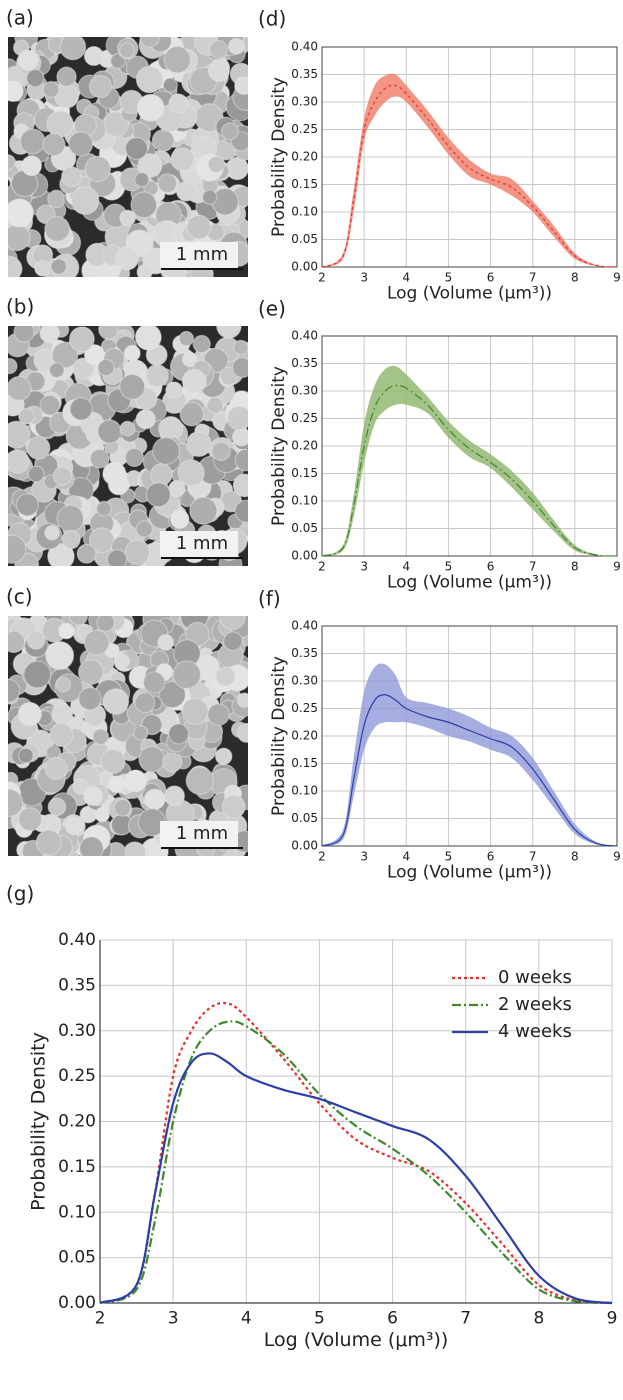 The image size is (623, 1400). What do you see at coordinates (128, 157) in the screenshot?
I see `micrograph` at bounding box center [128, 157].